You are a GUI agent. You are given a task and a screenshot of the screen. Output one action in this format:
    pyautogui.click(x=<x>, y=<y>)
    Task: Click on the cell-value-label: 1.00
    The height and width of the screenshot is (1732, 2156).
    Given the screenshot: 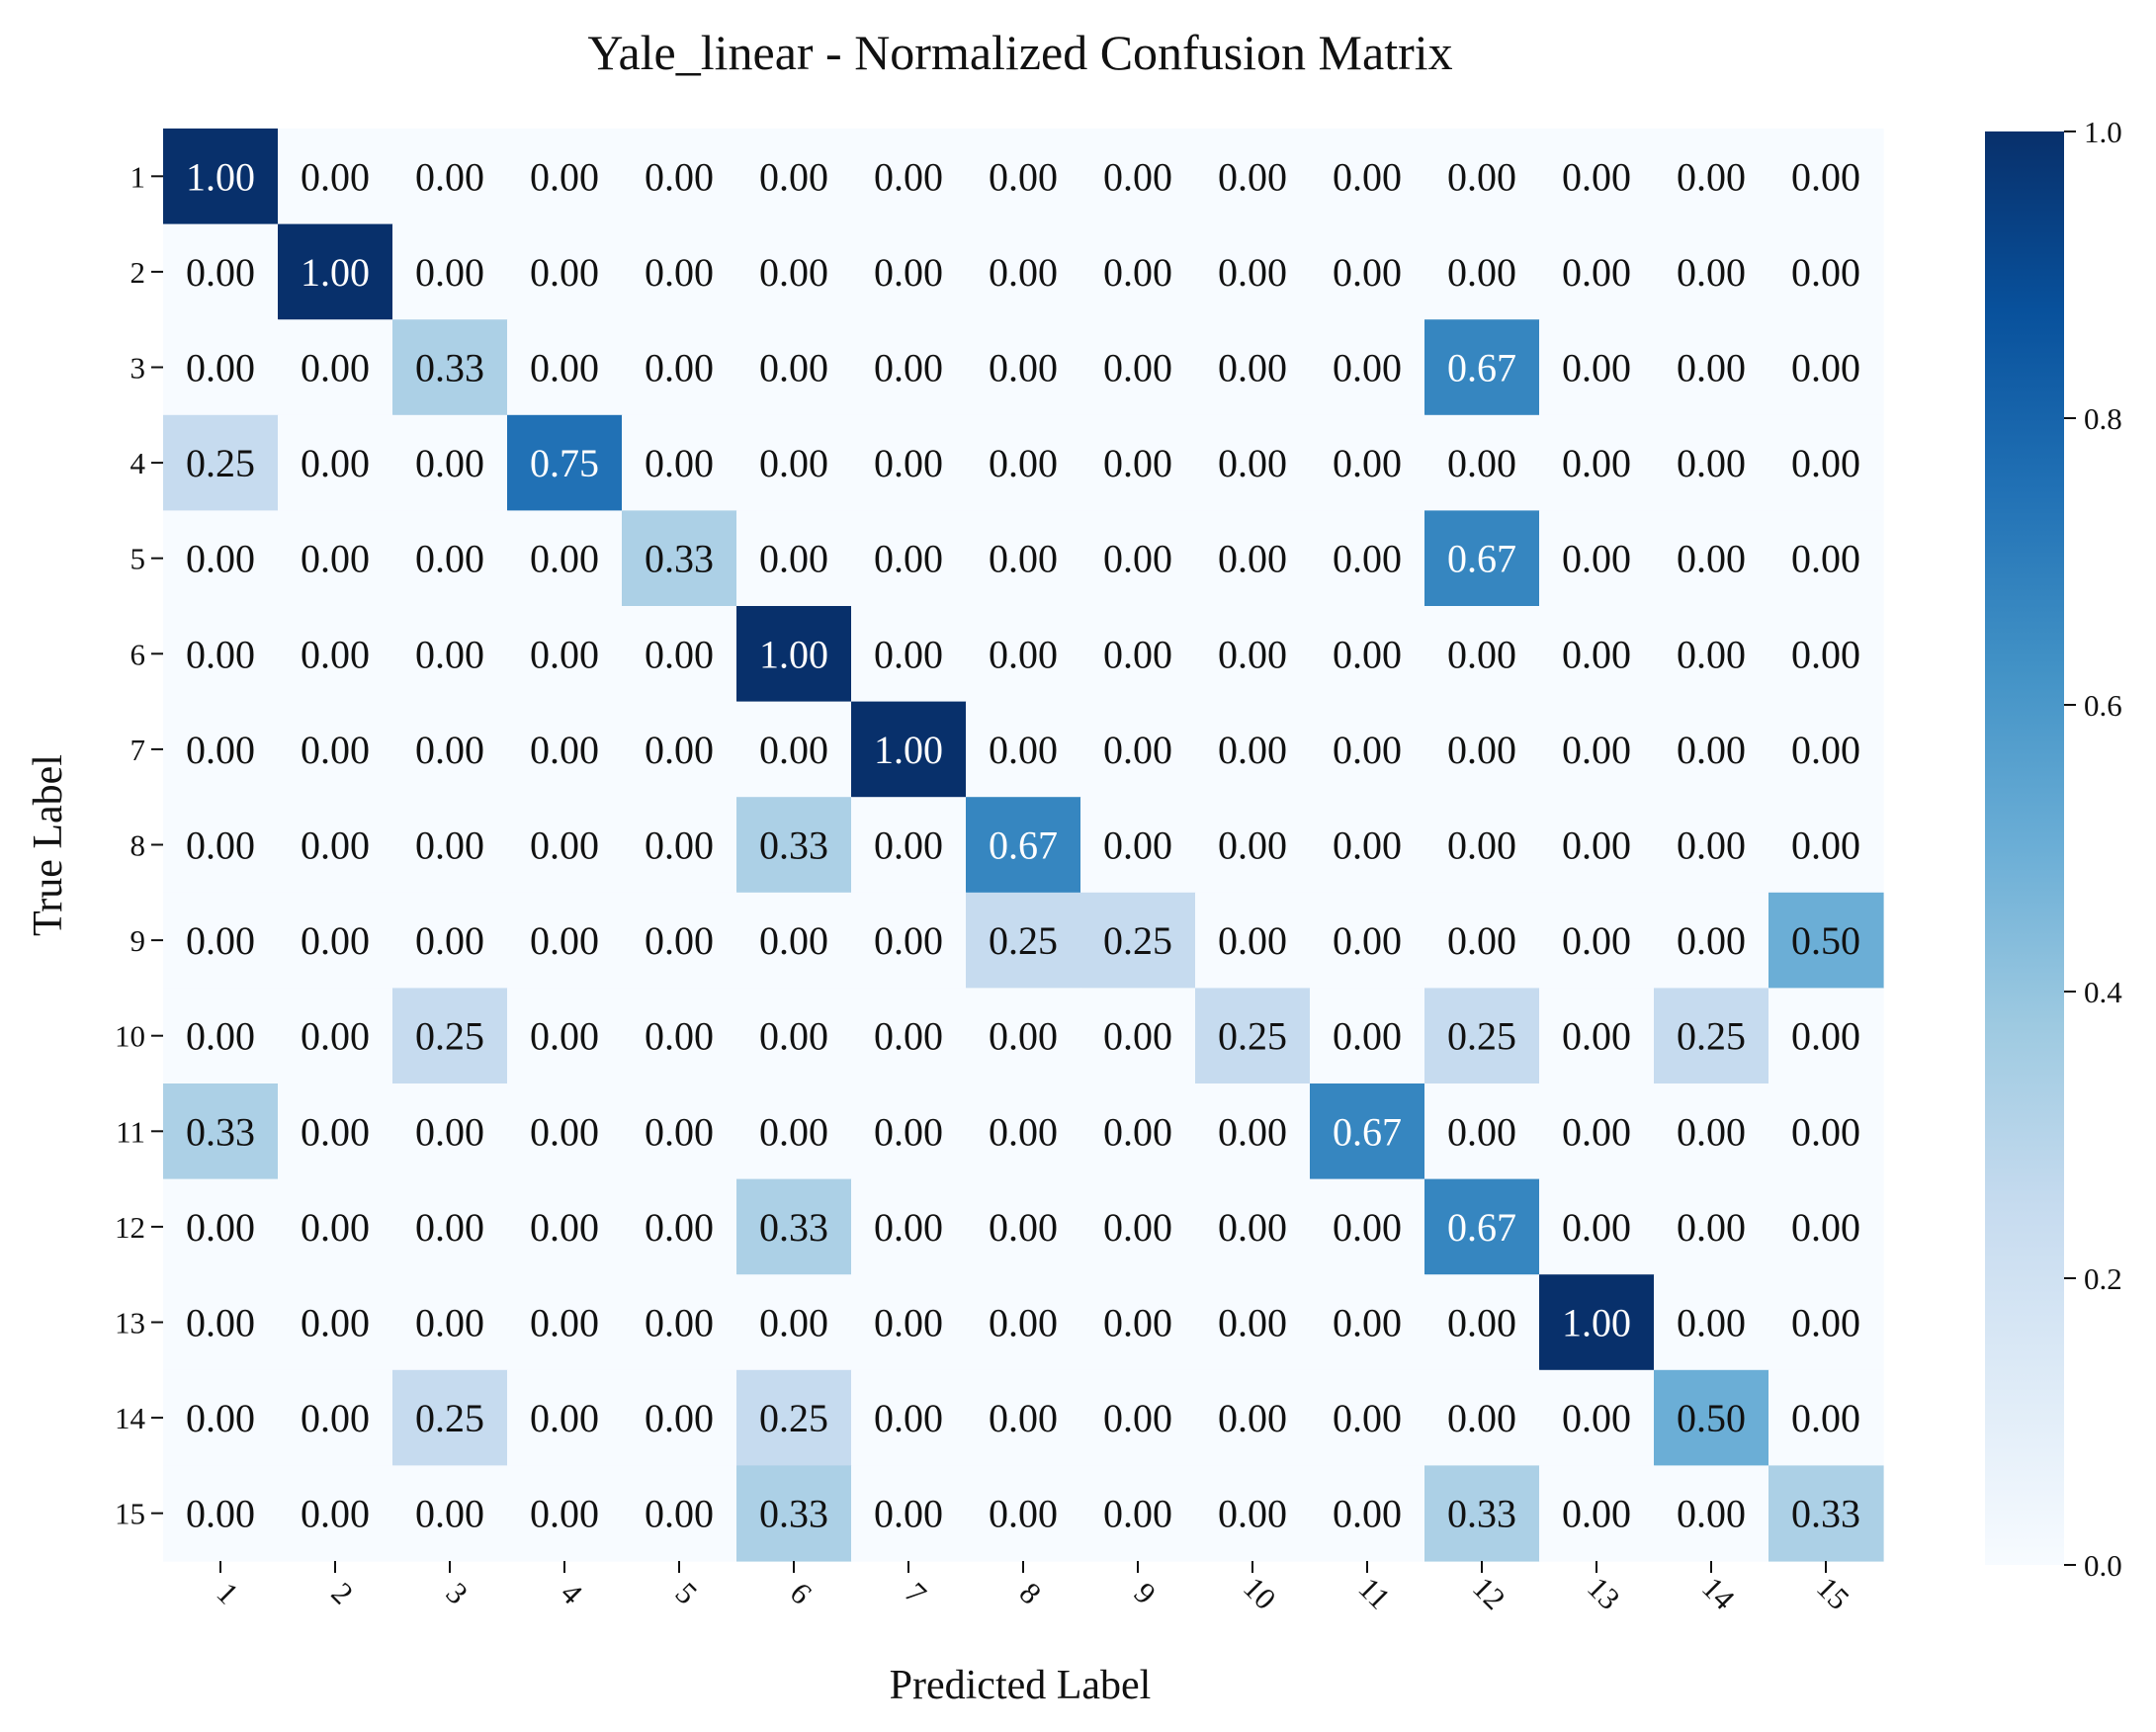 What is the action you would take?
    pyautogui.click(x=220, y=176)
    